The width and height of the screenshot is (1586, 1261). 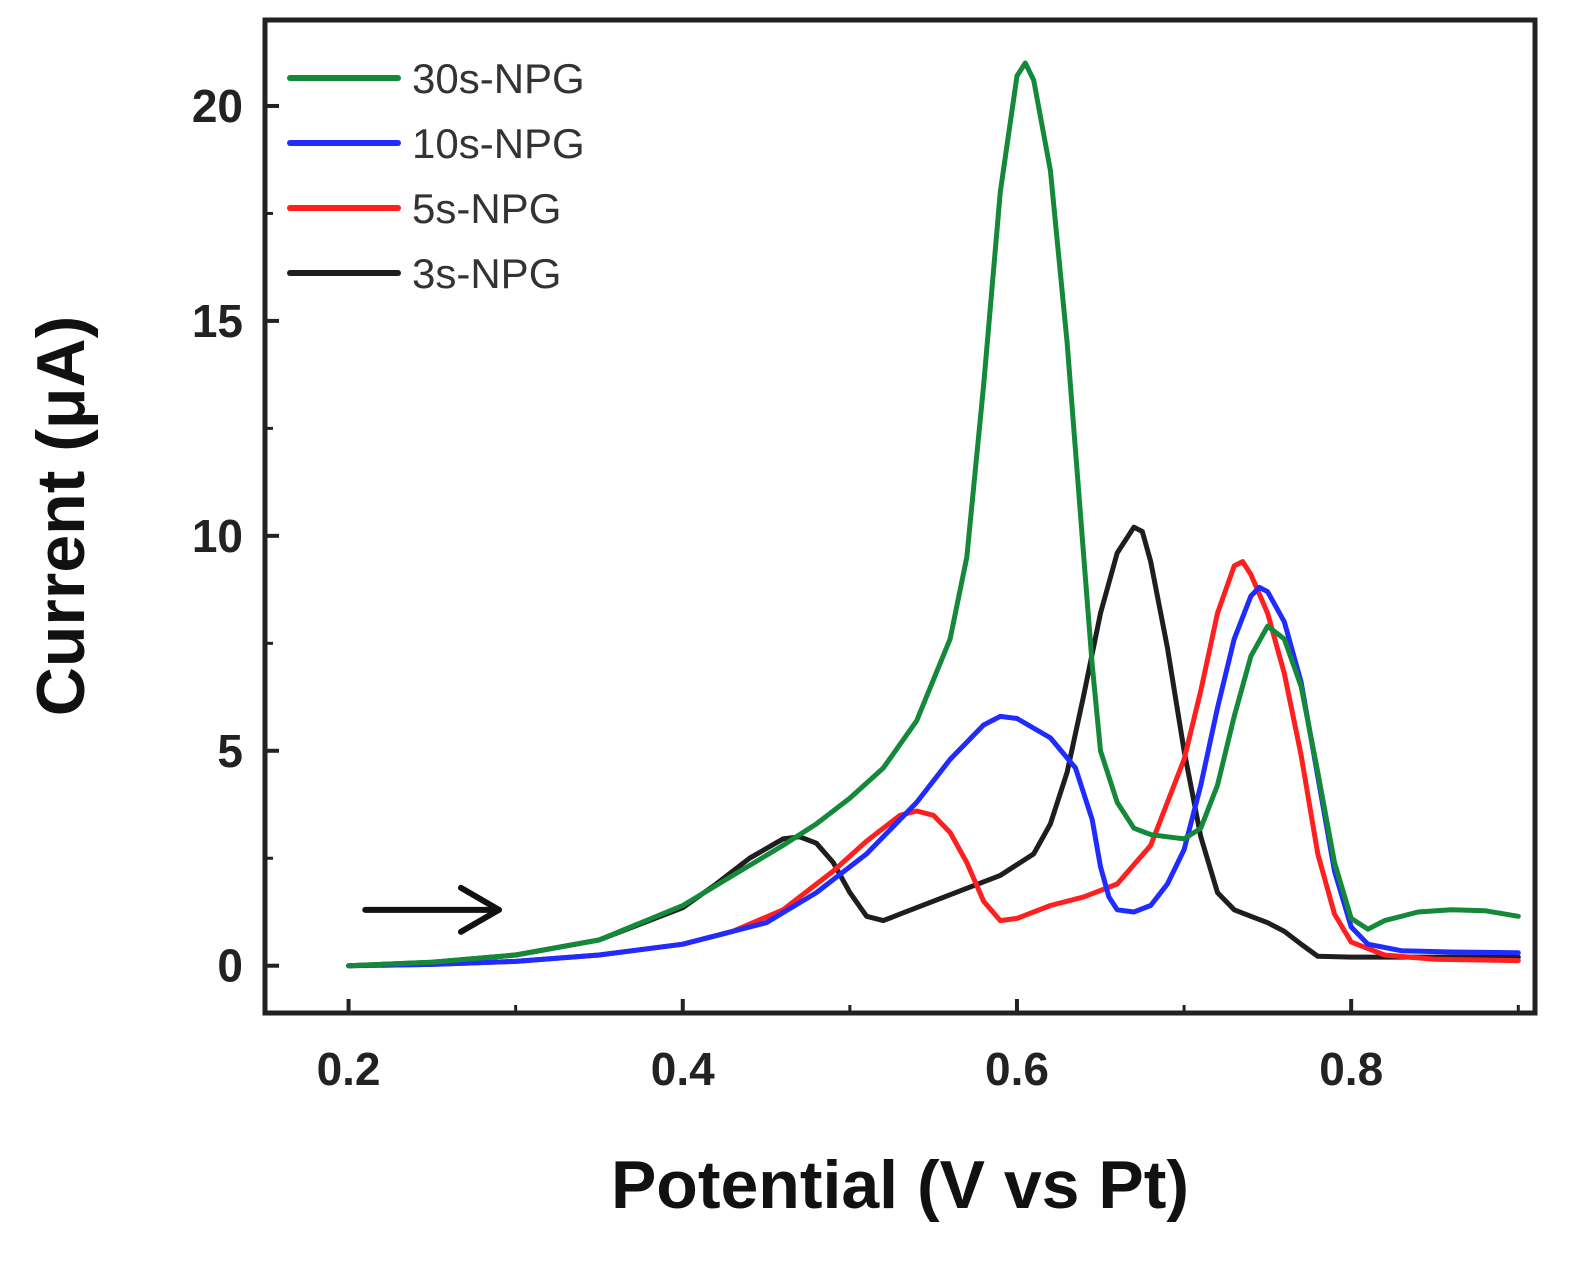 What do you see at coordinates (683, 1069) in the screenshot?
I see `x-tick-label: 0.4` at bounding box center [683, 1069].